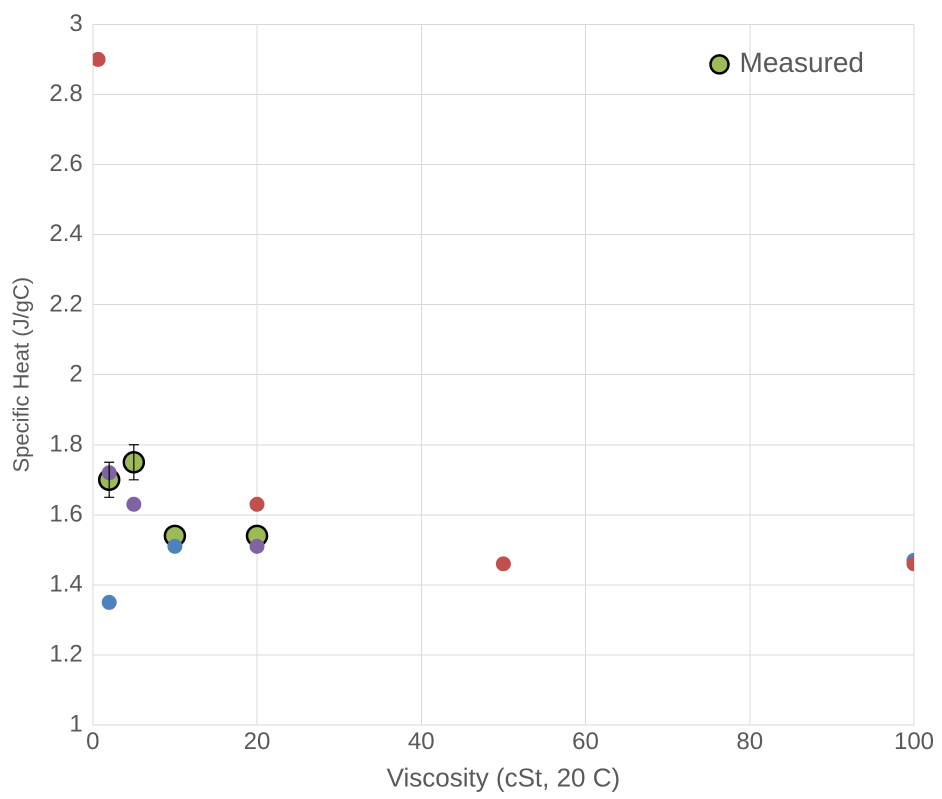 This screenshot has height=799, width=942. What do you see at coordinates (66, 304) in the screenshot?
I see `y-tick-label: 2.2` at bounding box center [66, 304].